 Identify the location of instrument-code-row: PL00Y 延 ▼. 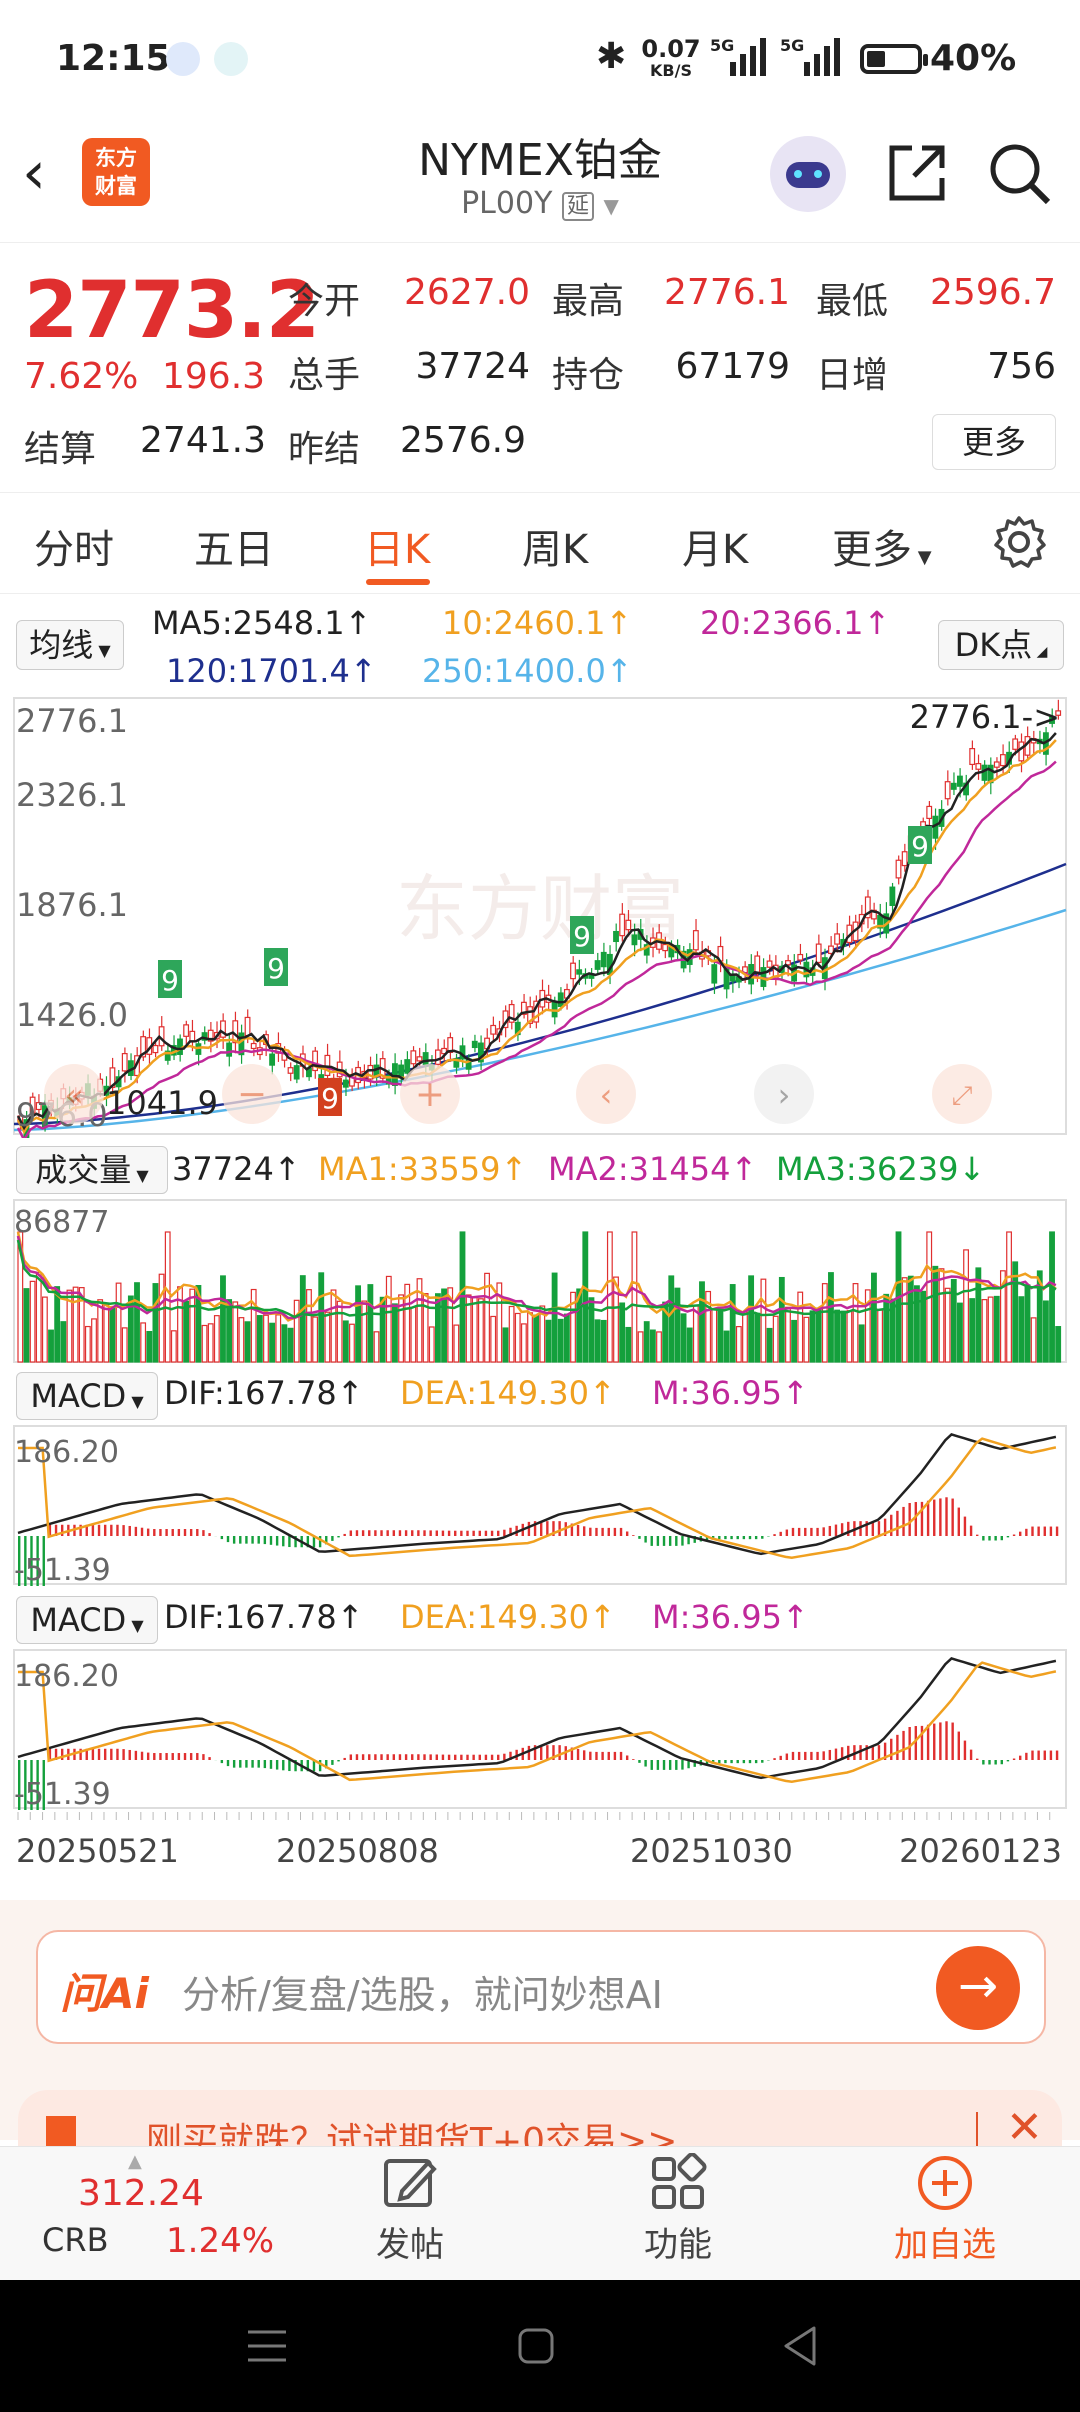
(540, 203).